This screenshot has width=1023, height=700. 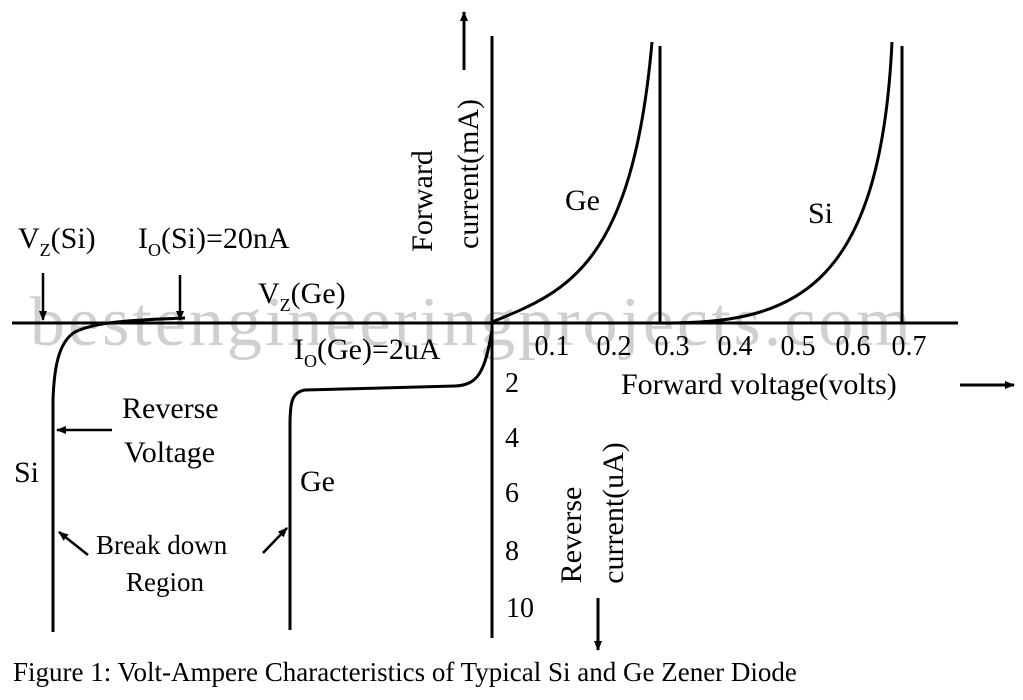 What do you see at coordinates (512, 383) in the screenshot?
I see `y-tick-reverse: 2` at bounding box center [512, 383].